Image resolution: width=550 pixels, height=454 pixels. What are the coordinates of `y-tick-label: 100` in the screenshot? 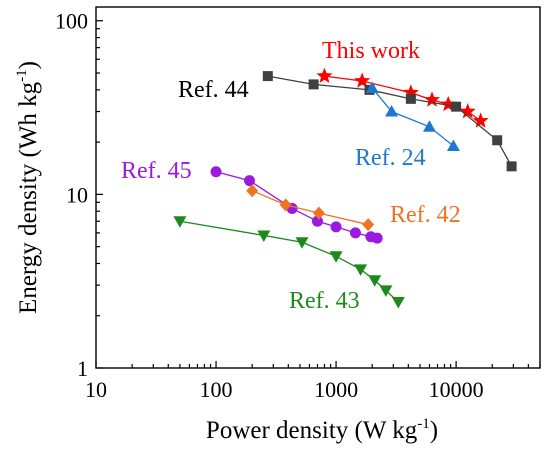 It's located at (71, 21).